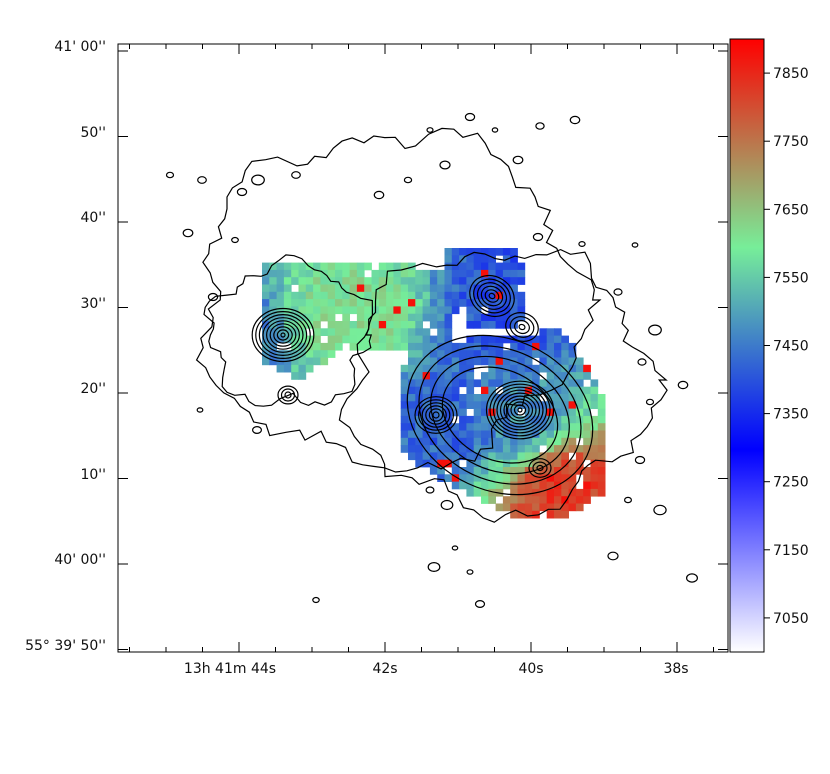 The height and width of the screenshot is (774, 830). I want to click on colorbar-tick-label: 7450, so click(791, 347).